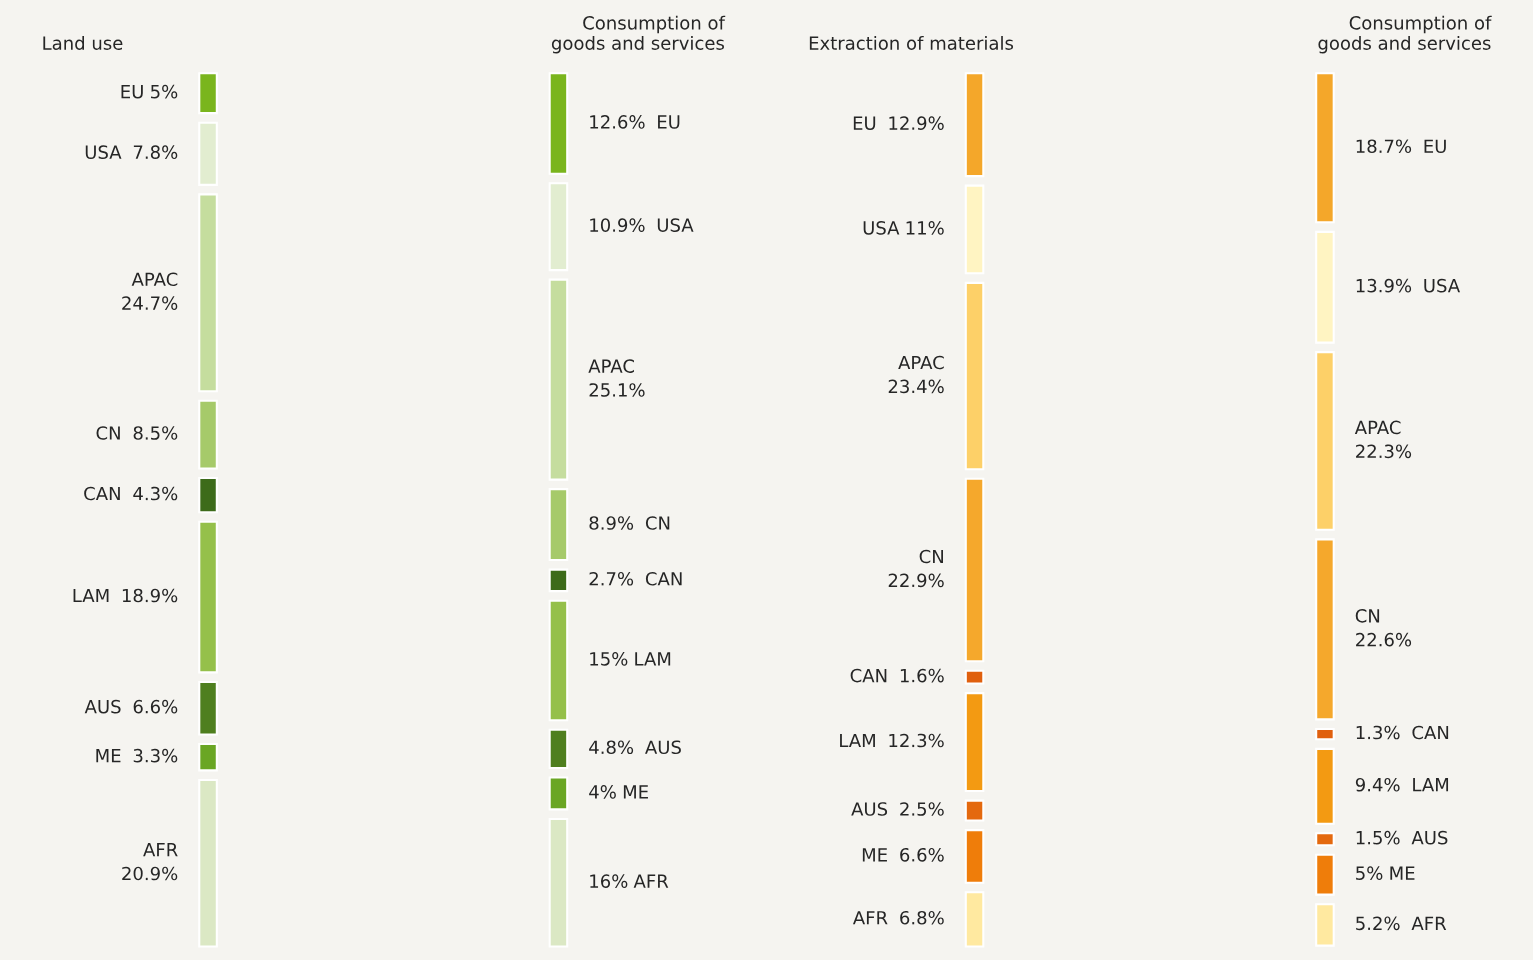 This screenshot has height=960, width=1533. I want to click on data-label: 8.9%, so click(611, 523).